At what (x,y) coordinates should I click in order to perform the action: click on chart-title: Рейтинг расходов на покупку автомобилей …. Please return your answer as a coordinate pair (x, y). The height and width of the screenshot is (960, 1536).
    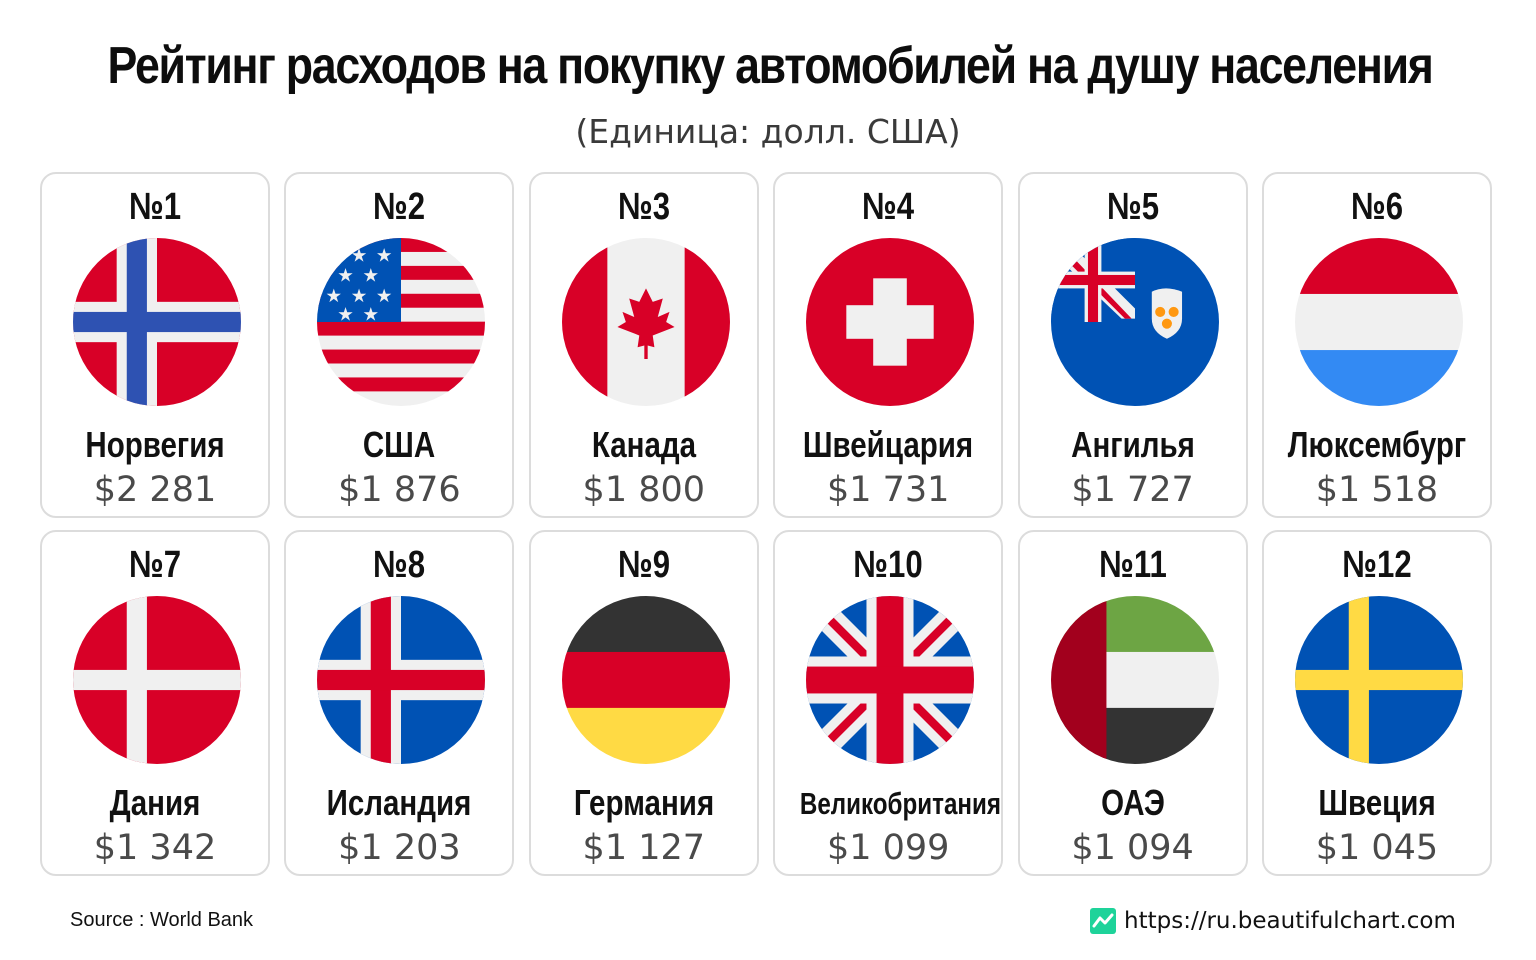
    Looking at the image, I should click on (770, 66).